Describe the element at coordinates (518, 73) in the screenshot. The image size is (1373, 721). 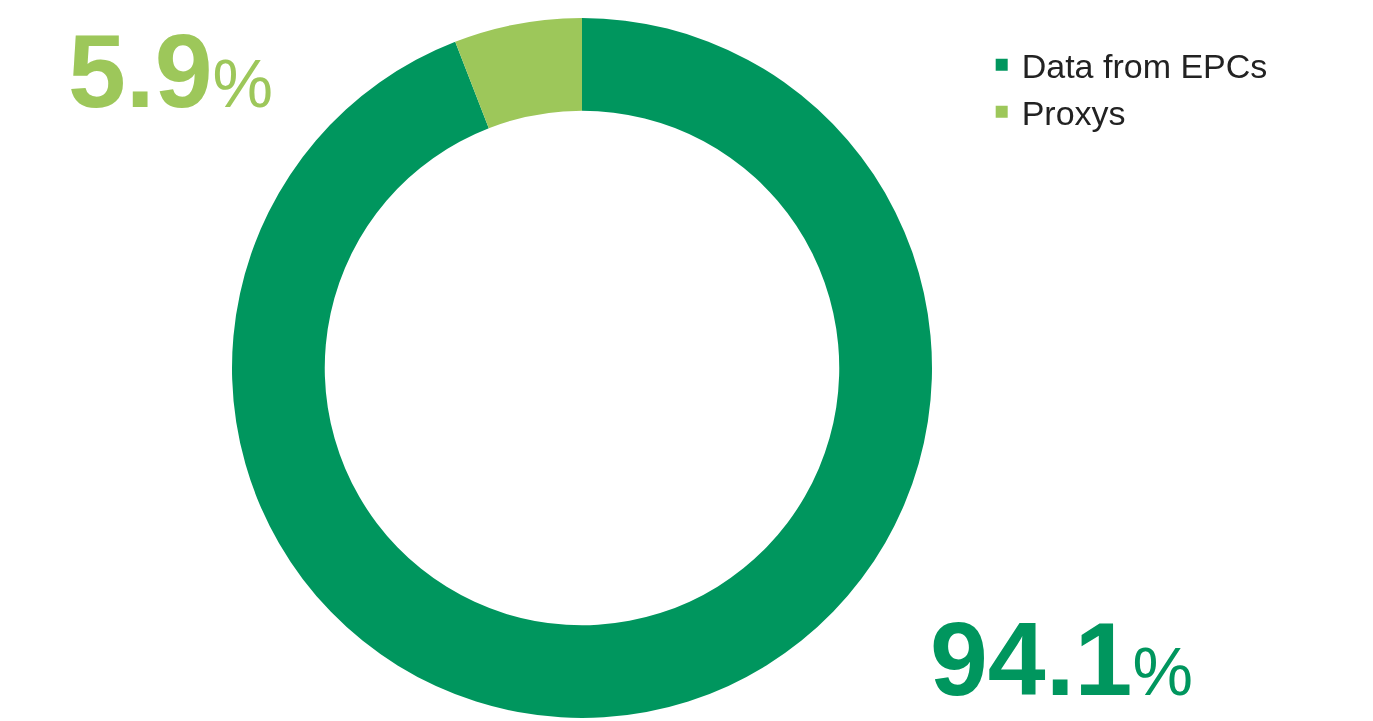
I see `donut-slice` at that location.